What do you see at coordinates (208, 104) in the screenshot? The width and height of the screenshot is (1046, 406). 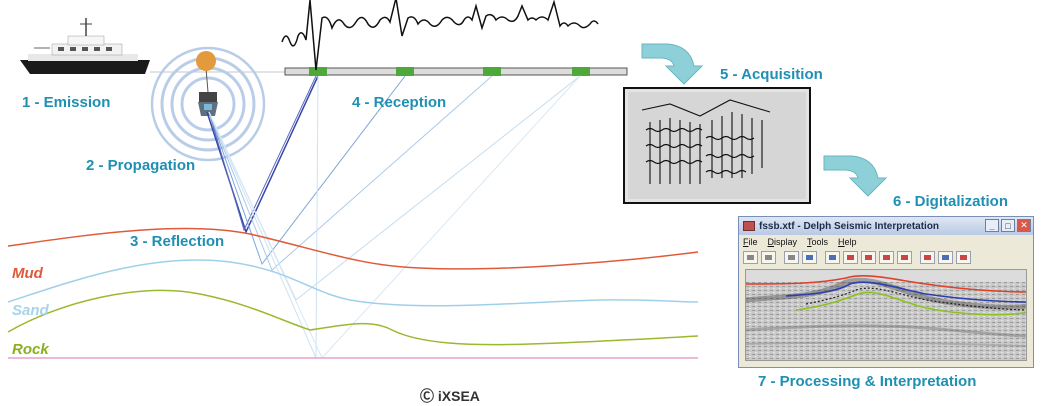 I see `sound-source-icon` at bounding box center [208, 104].